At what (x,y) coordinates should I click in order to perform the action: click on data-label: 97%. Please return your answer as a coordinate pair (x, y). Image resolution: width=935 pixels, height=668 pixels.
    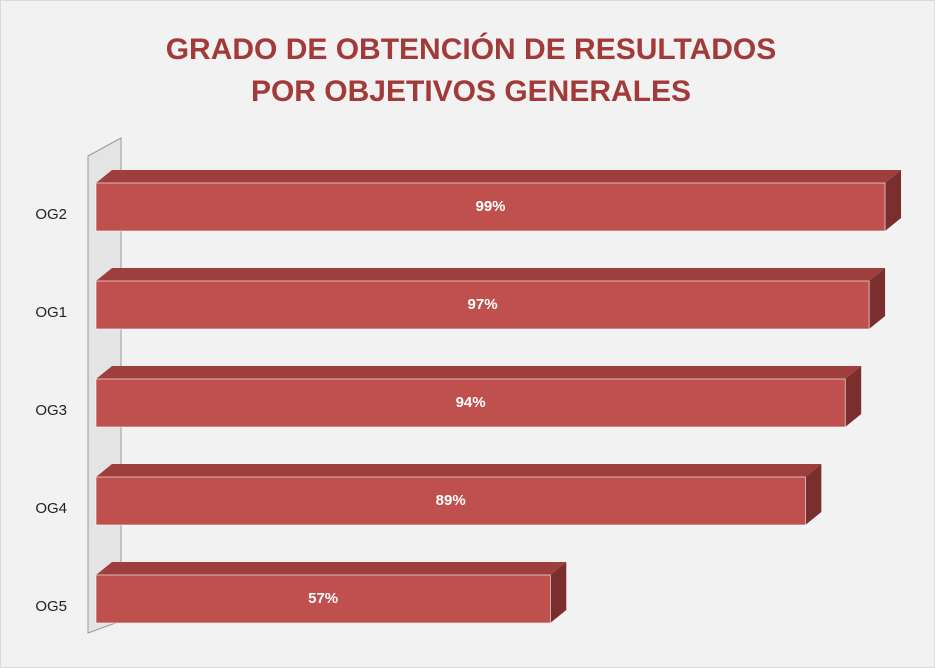
    Looking at the image, I should click on (483, 304).